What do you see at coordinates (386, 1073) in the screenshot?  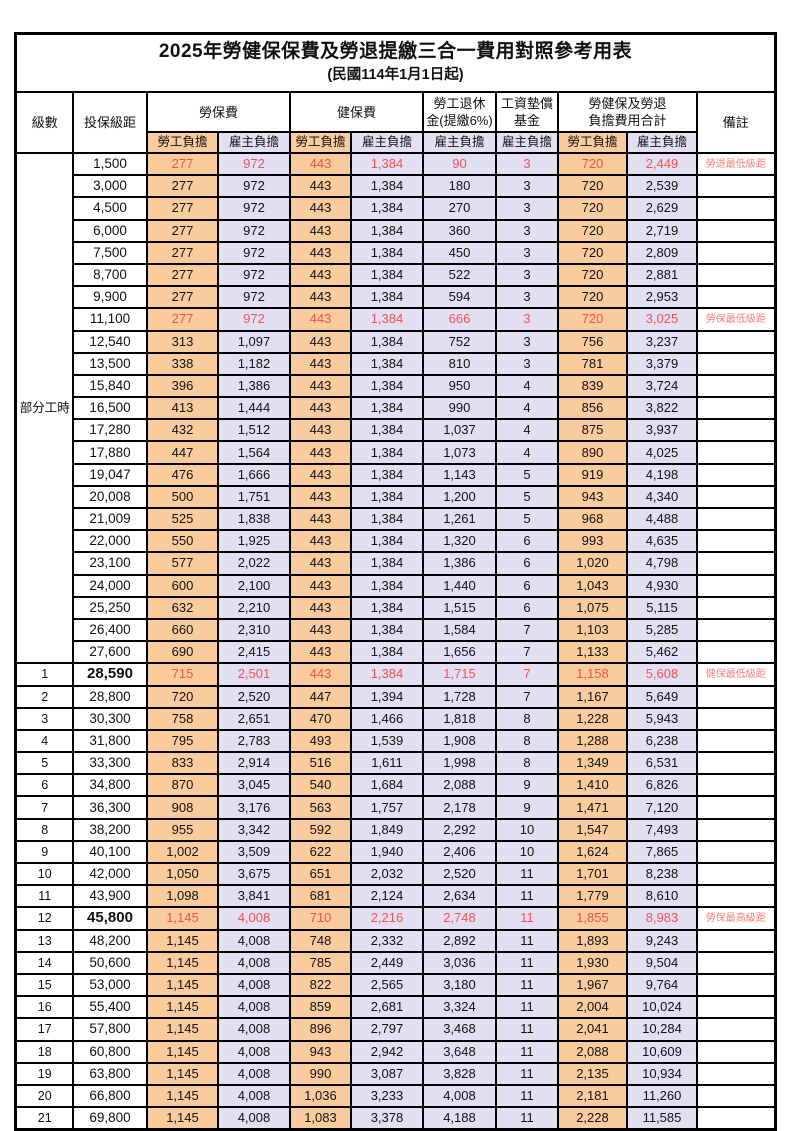 I see `cell-health-er: 3,087` at bounding box center [386, 1073].